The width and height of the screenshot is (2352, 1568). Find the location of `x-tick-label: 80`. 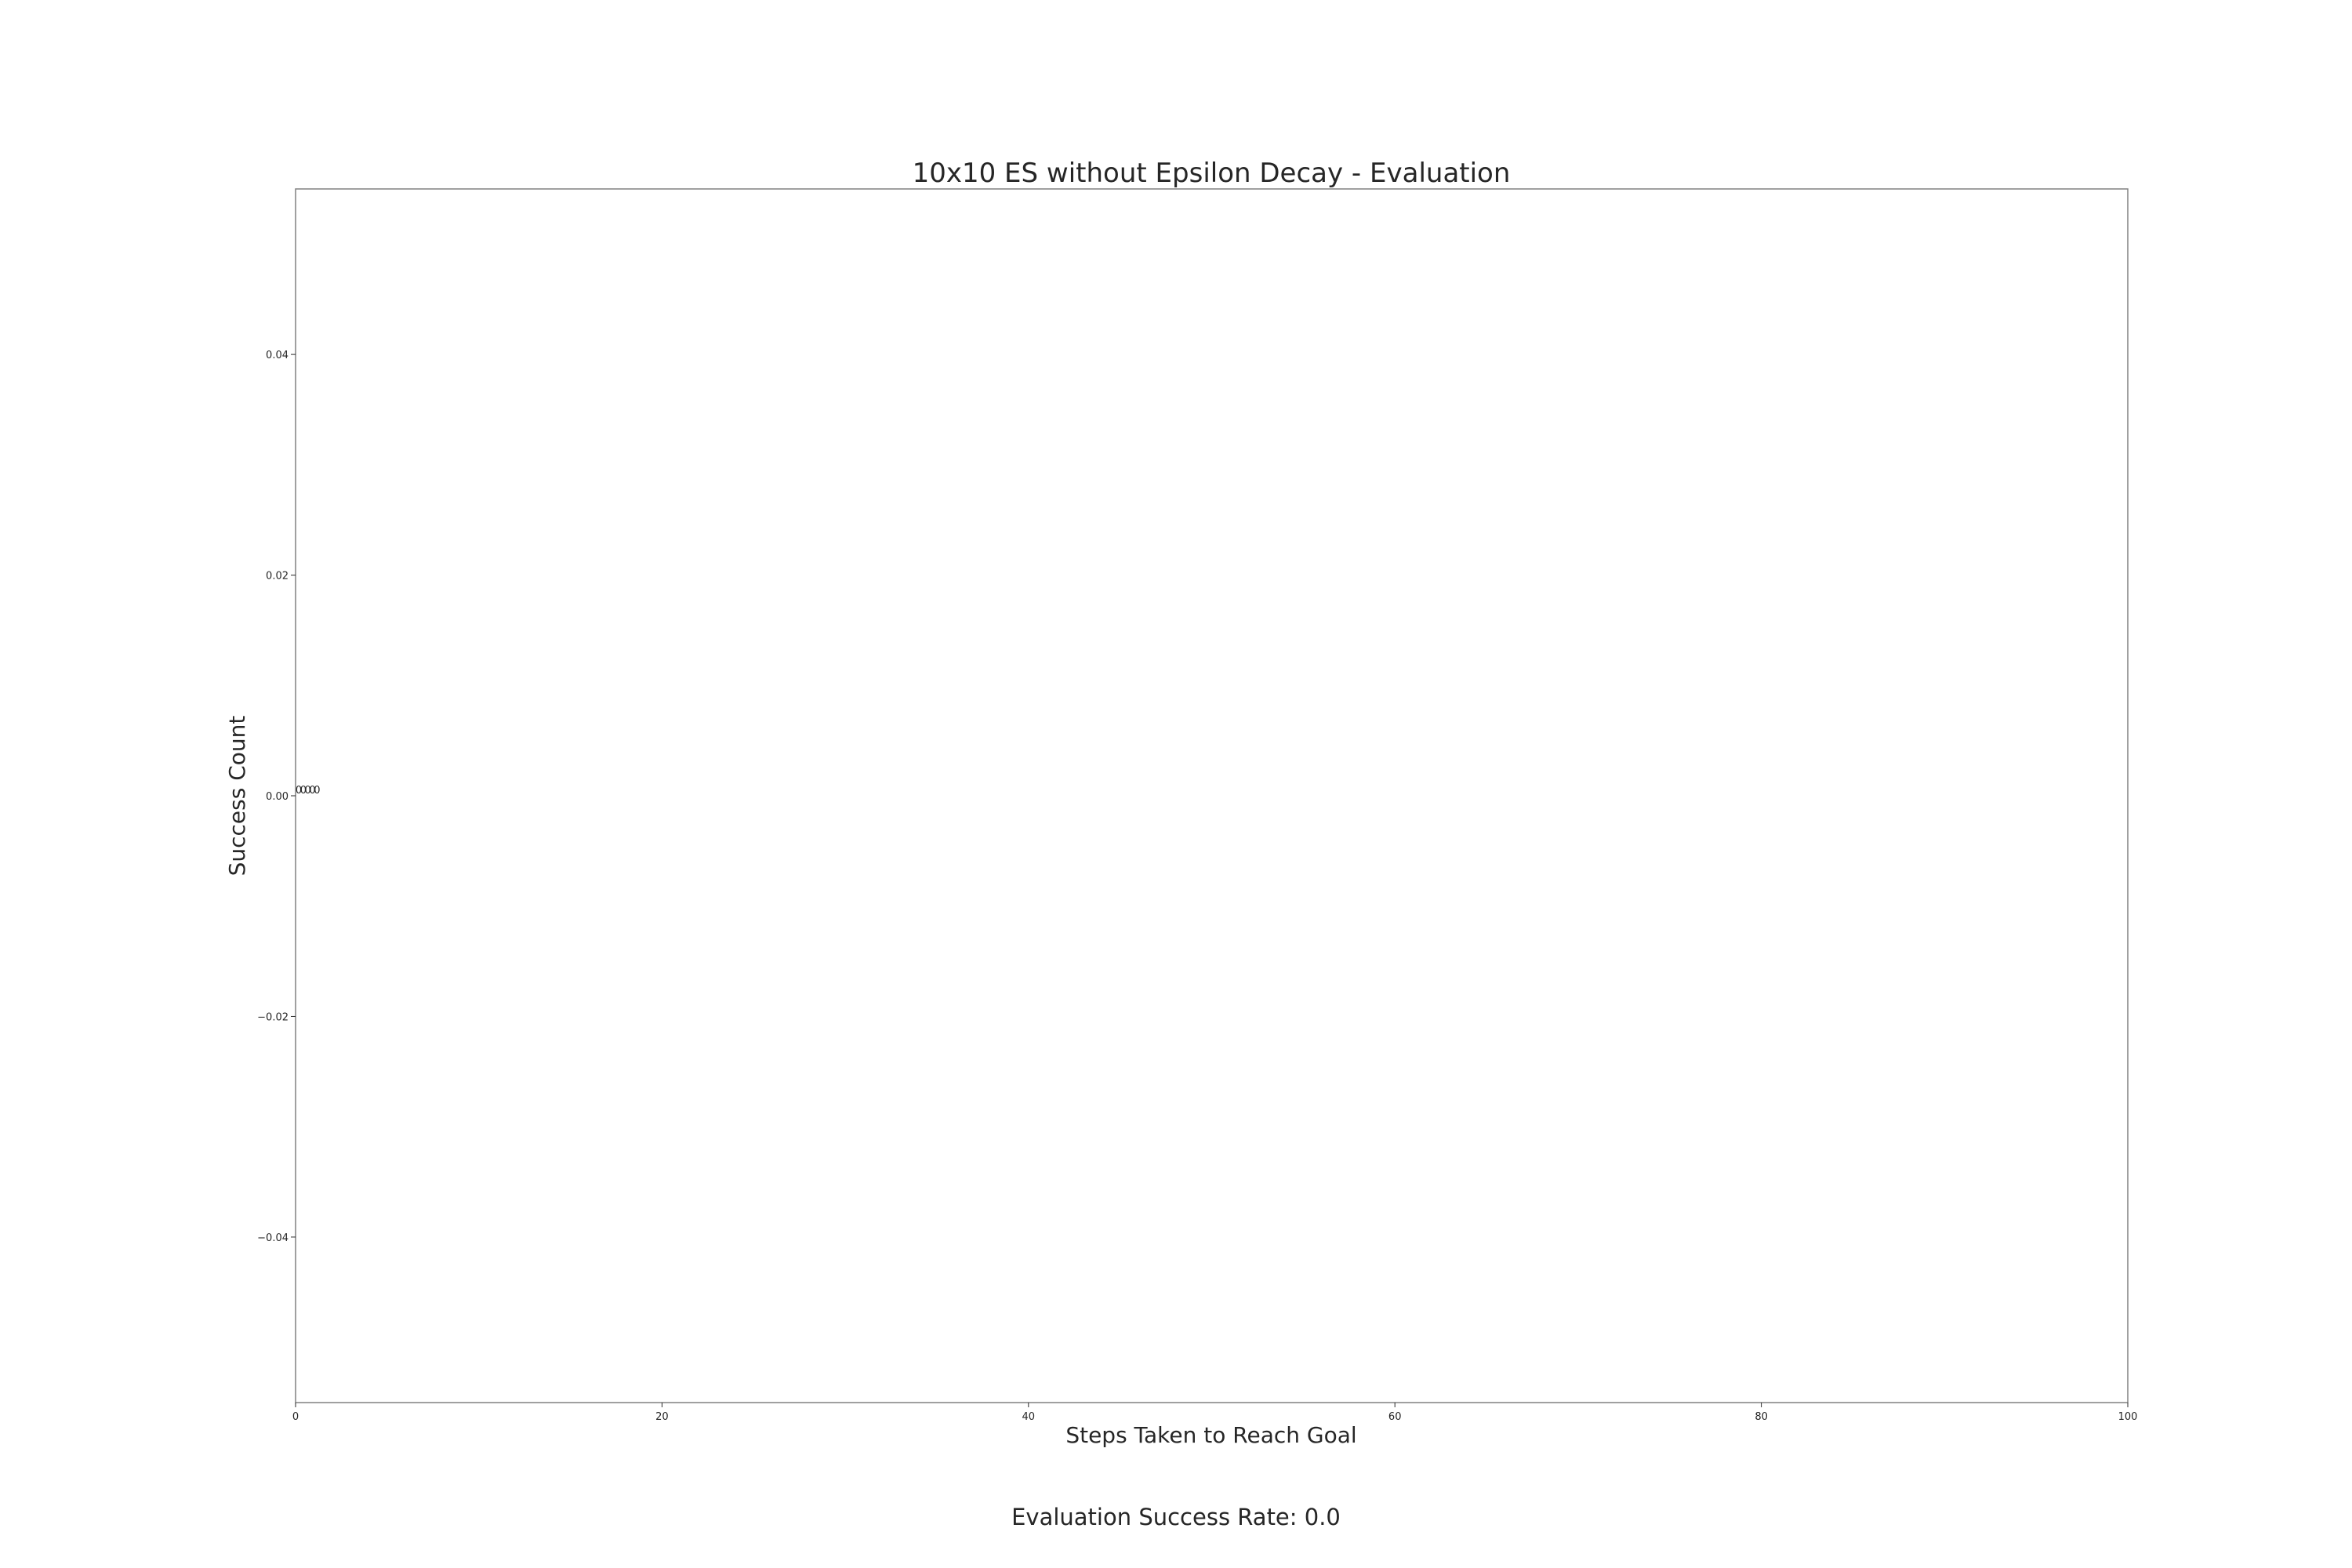

x-tick-label: 80 is located at coordinates (1761, 1417).